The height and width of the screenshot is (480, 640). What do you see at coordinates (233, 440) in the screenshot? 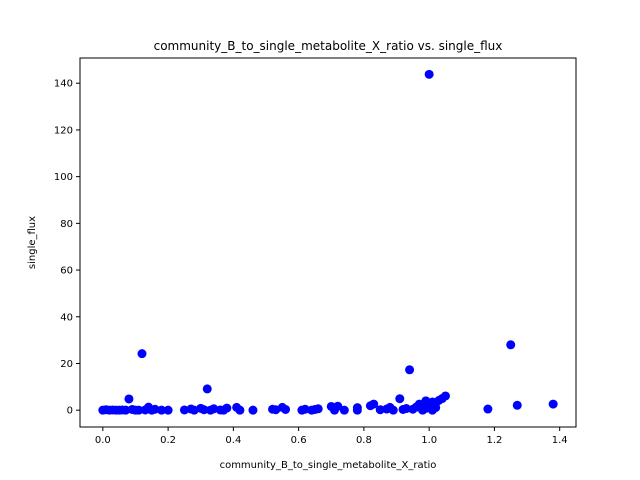
I see `x-tick-label: 0.4` at bounding box center [233, 440].